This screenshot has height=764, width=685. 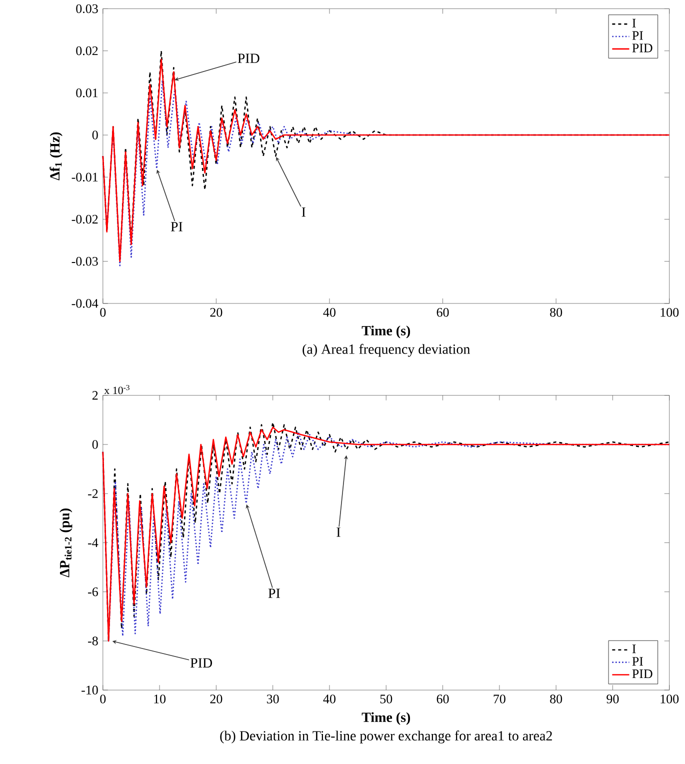 I want to click on x-tick-label: 90, so click(x=612, y=699).